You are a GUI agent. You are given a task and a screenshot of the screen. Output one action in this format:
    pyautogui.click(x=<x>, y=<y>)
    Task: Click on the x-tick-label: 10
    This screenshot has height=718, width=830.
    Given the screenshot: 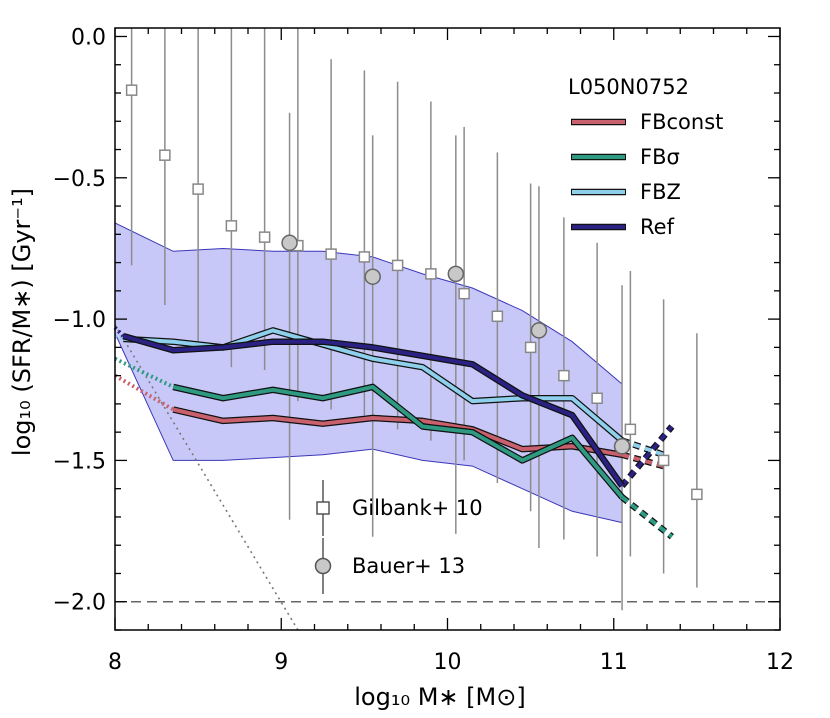 What is the action you would take?
    pyautogui.click(x=448, y=662)
    